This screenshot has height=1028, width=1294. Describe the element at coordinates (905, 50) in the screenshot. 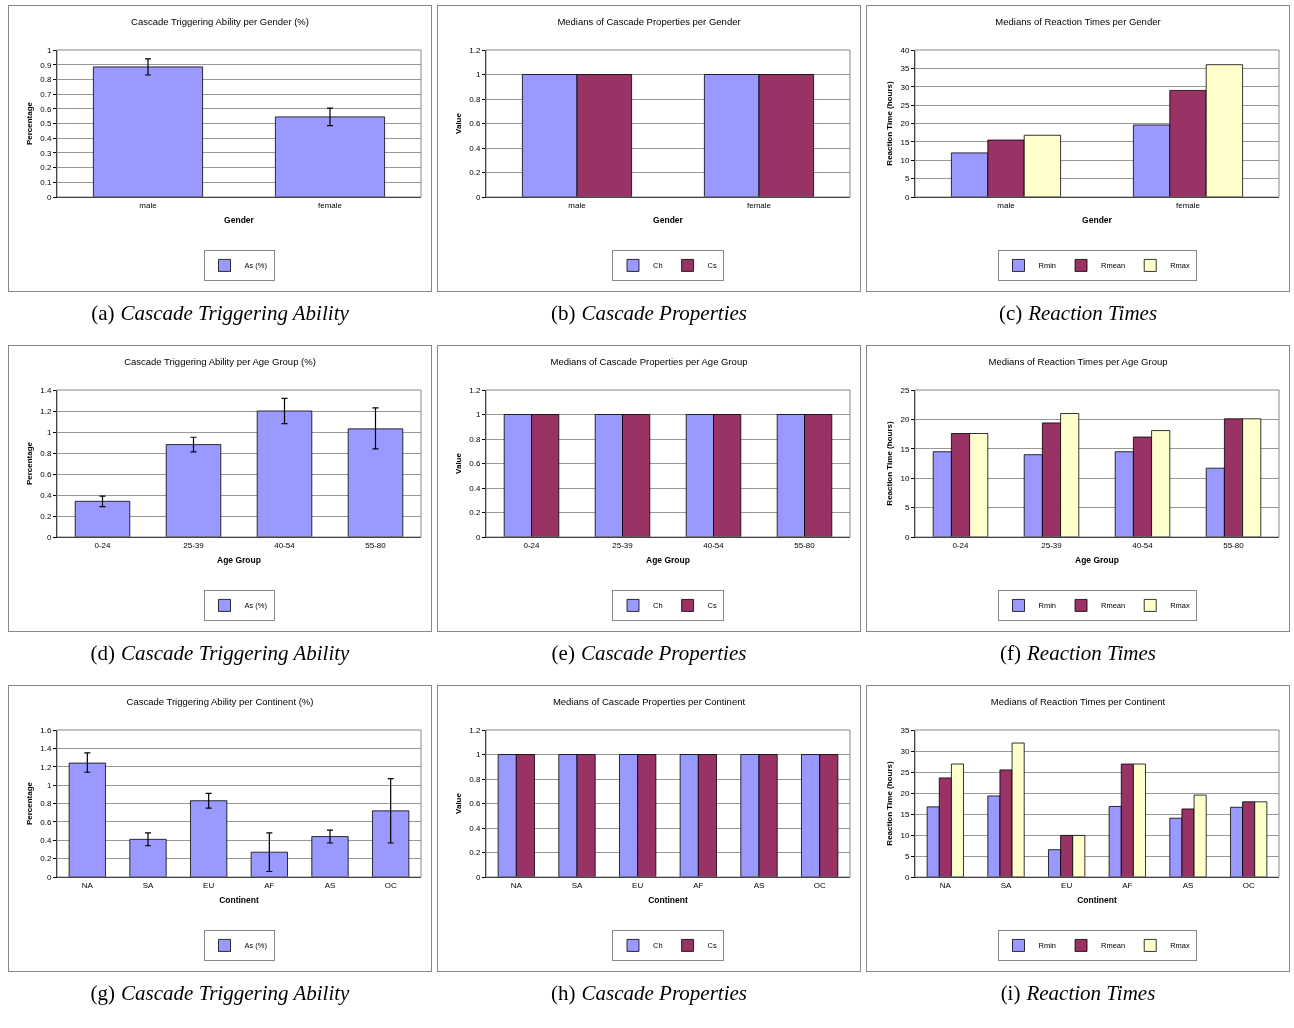

I see `y-tick-label: 40` at that location.